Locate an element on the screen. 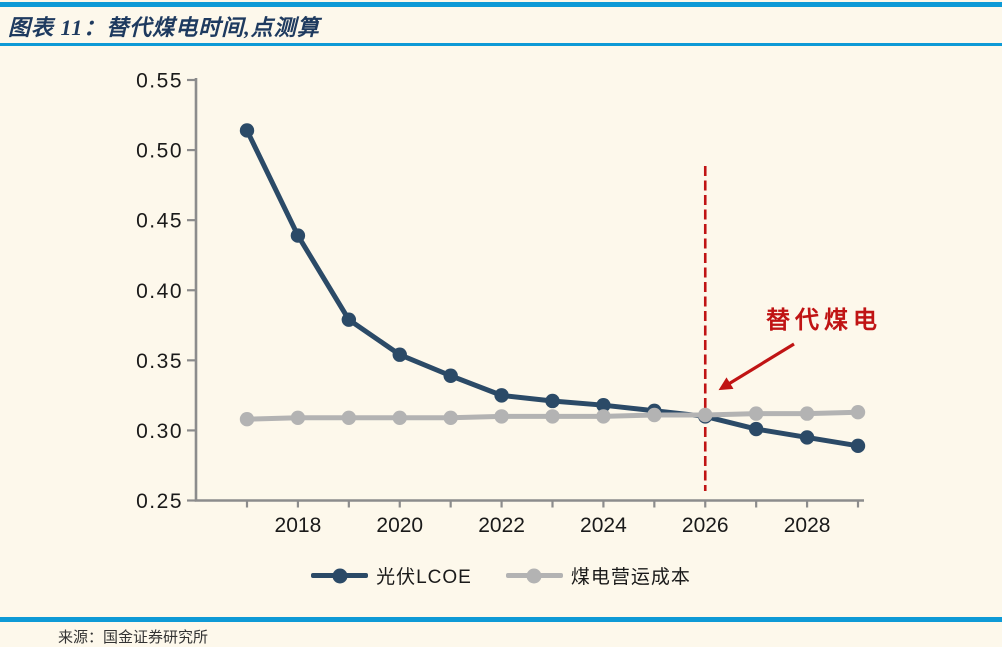  svg-text: 0.25 is located at coordinates (159, 501).